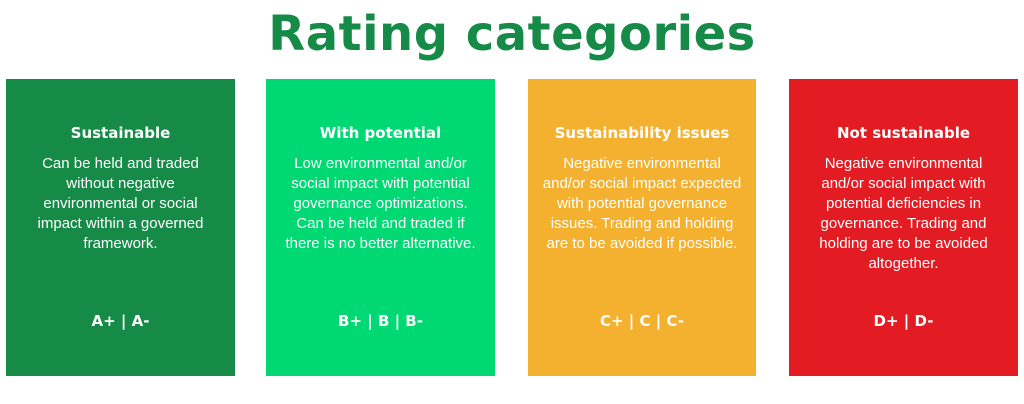 The image size is (1024, 404). Describe the element at coordinates (512, 34) in the screenshot. I see `page-title: Rating categories` at that location.